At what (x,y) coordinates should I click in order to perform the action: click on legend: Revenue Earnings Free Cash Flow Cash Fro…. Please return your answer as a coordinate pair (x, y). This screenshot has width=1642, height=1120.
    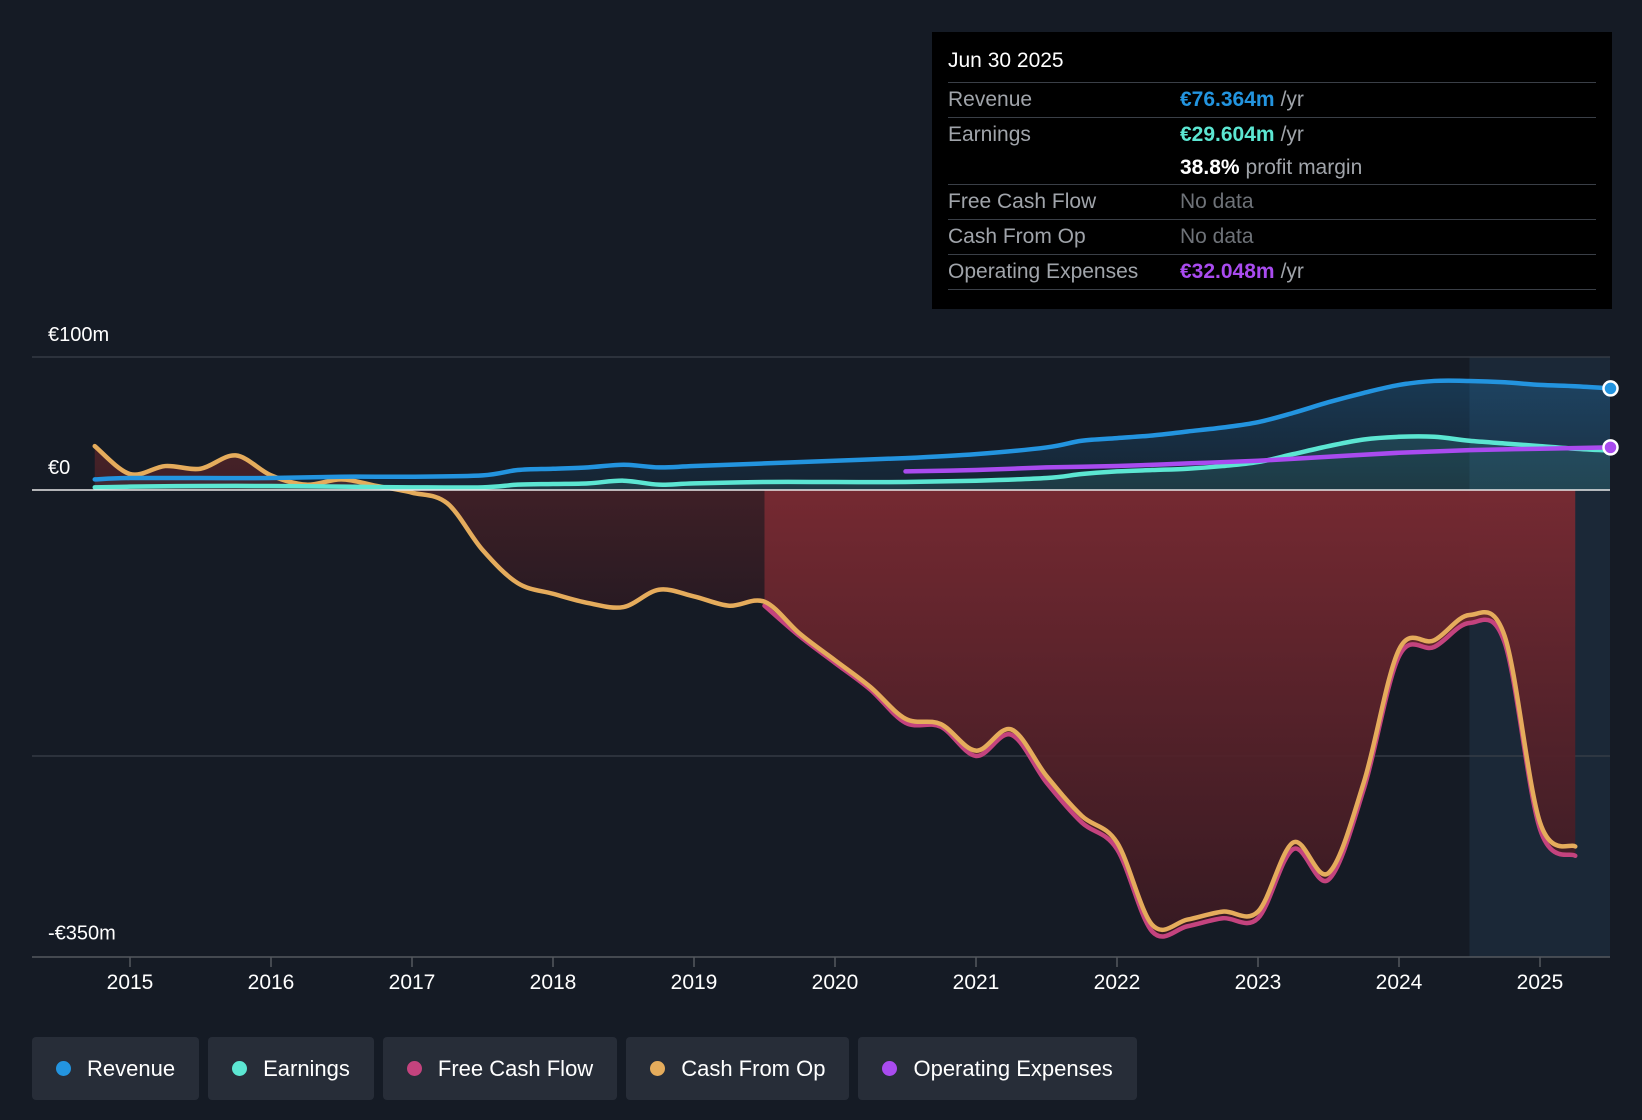
    Looking at the image, I should click on (584, 1068).